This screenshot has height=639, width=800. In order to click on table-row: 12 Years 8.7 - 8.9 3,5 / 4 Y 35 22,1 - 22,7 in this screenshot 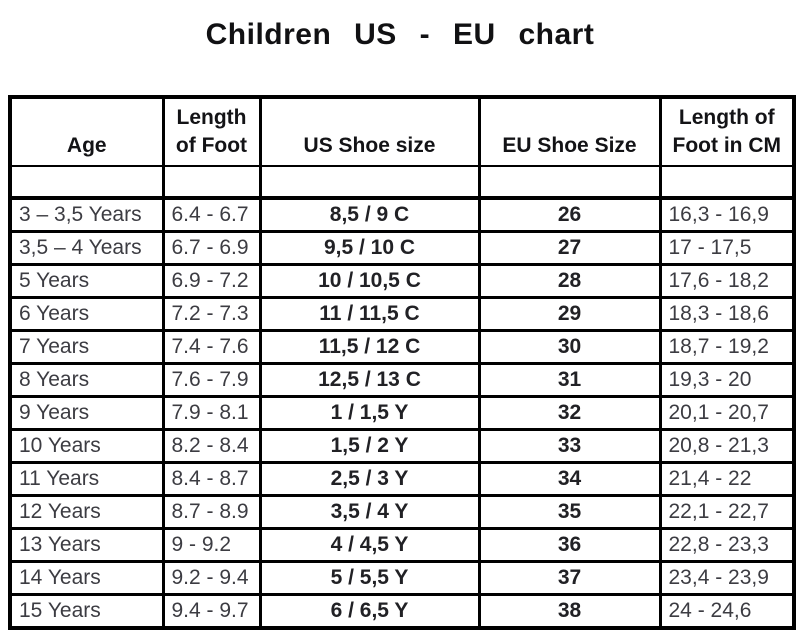, I will do `click(402, 512)`.